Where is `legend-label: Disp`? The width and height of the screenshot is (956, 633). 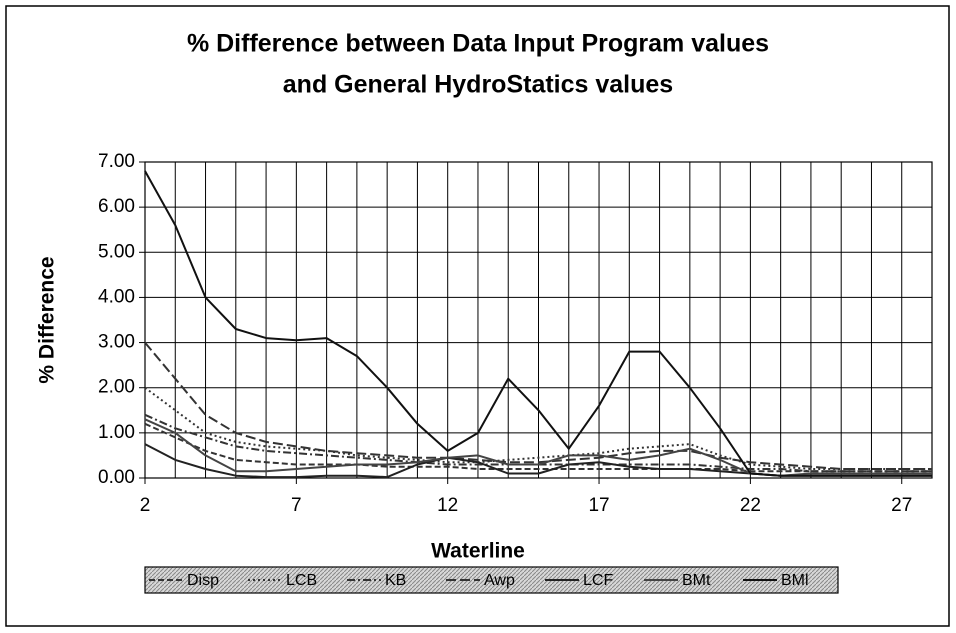
legend-label: Disp is located at coordinates (203, 580).